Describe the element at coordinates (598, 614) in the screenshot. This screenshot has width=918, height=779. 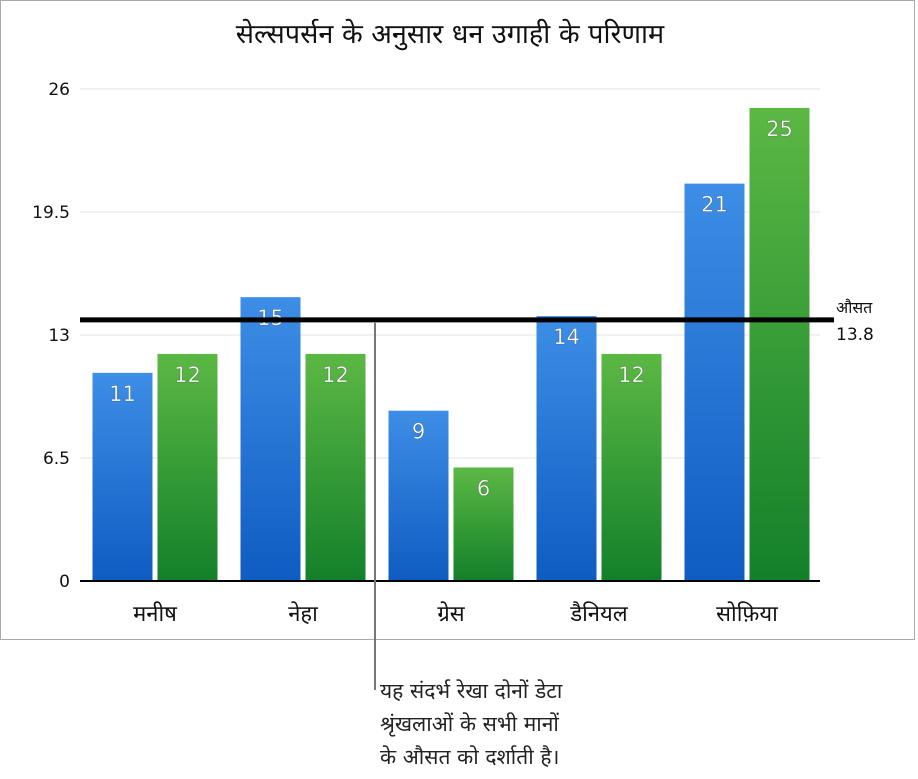
I see `x-tick-label: डैनियल` at that location.